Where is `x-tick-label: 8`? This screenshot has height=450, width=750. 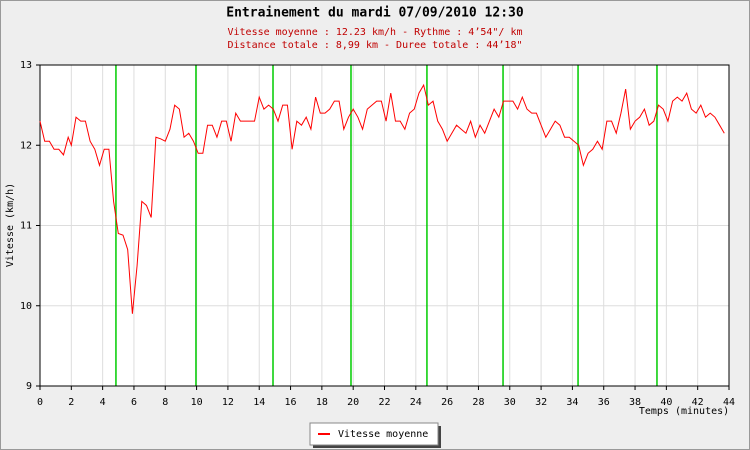
x-tick-label: 8 is located at coordinates (165, 402).